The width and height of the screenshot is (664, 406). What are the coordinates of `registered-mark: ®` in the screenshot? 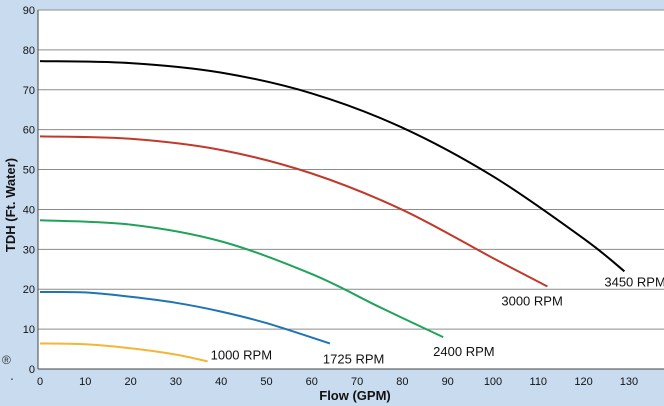 It's located at (6, 360).